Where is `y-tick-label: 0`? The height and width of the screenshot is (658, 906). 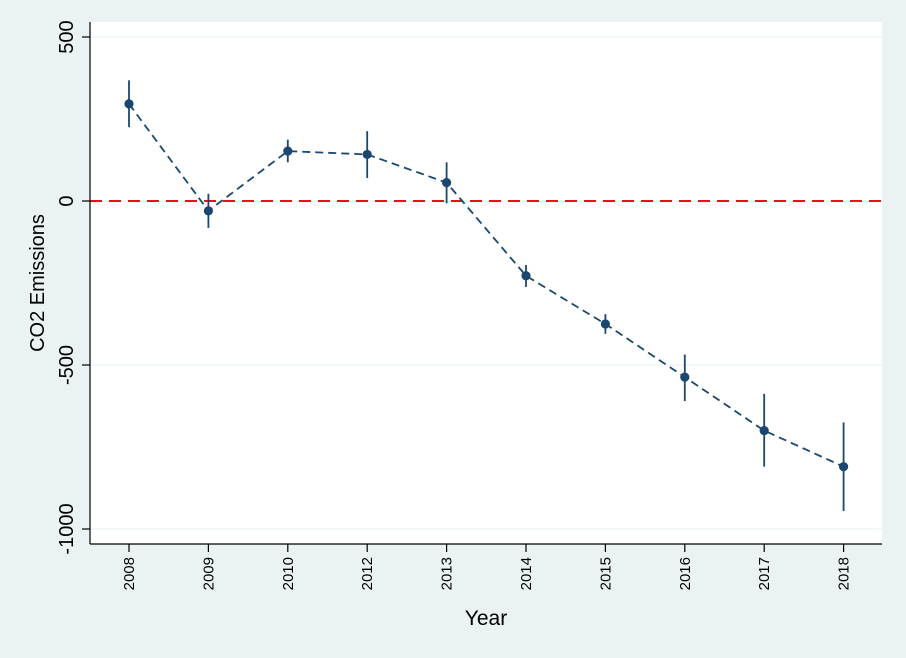 y-tick-label: 0 is located at coordinates (67, 200).